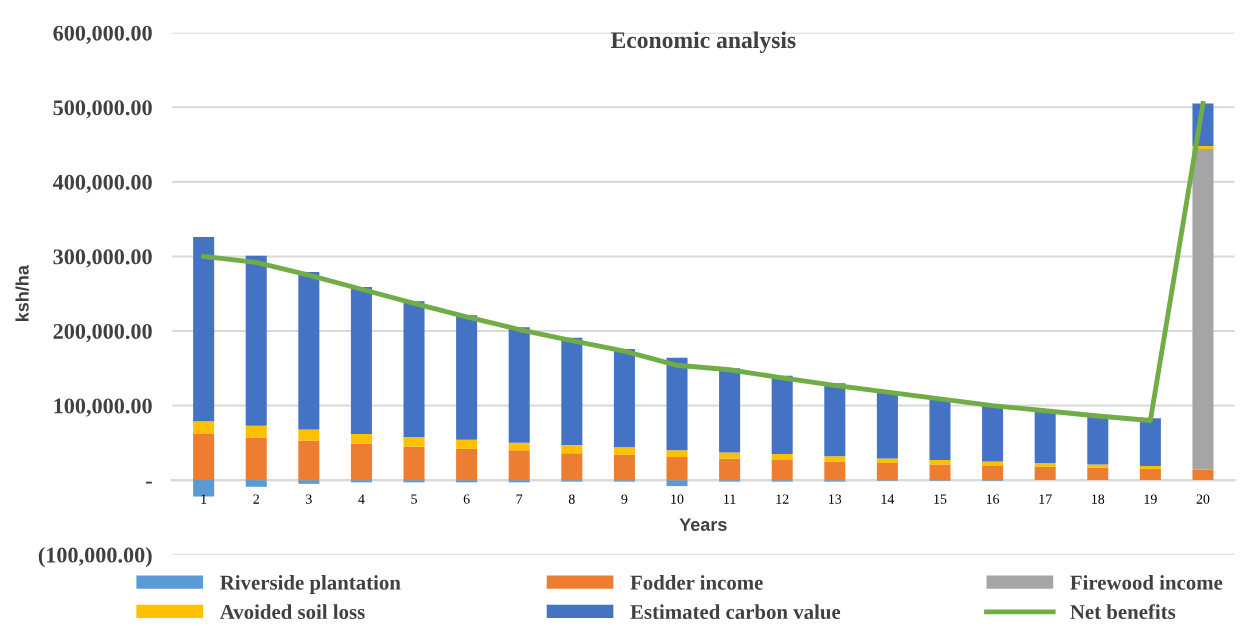  What do you see at coordinates (888, 499) in the screenshot?
I see `x-tick-label: 14` at bounding box center [888, 499].